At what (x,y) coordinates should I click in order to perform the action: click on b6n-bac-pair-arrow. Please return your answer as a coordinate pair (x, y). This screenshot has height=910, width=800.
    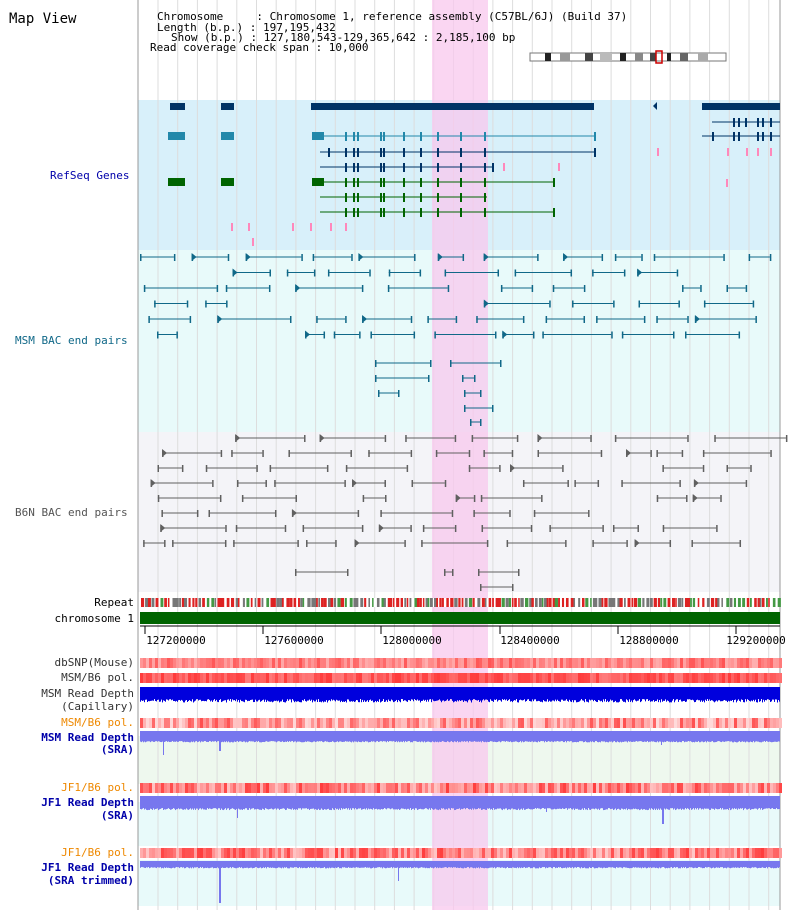
    Looking at the image, I should click on (355, 483).